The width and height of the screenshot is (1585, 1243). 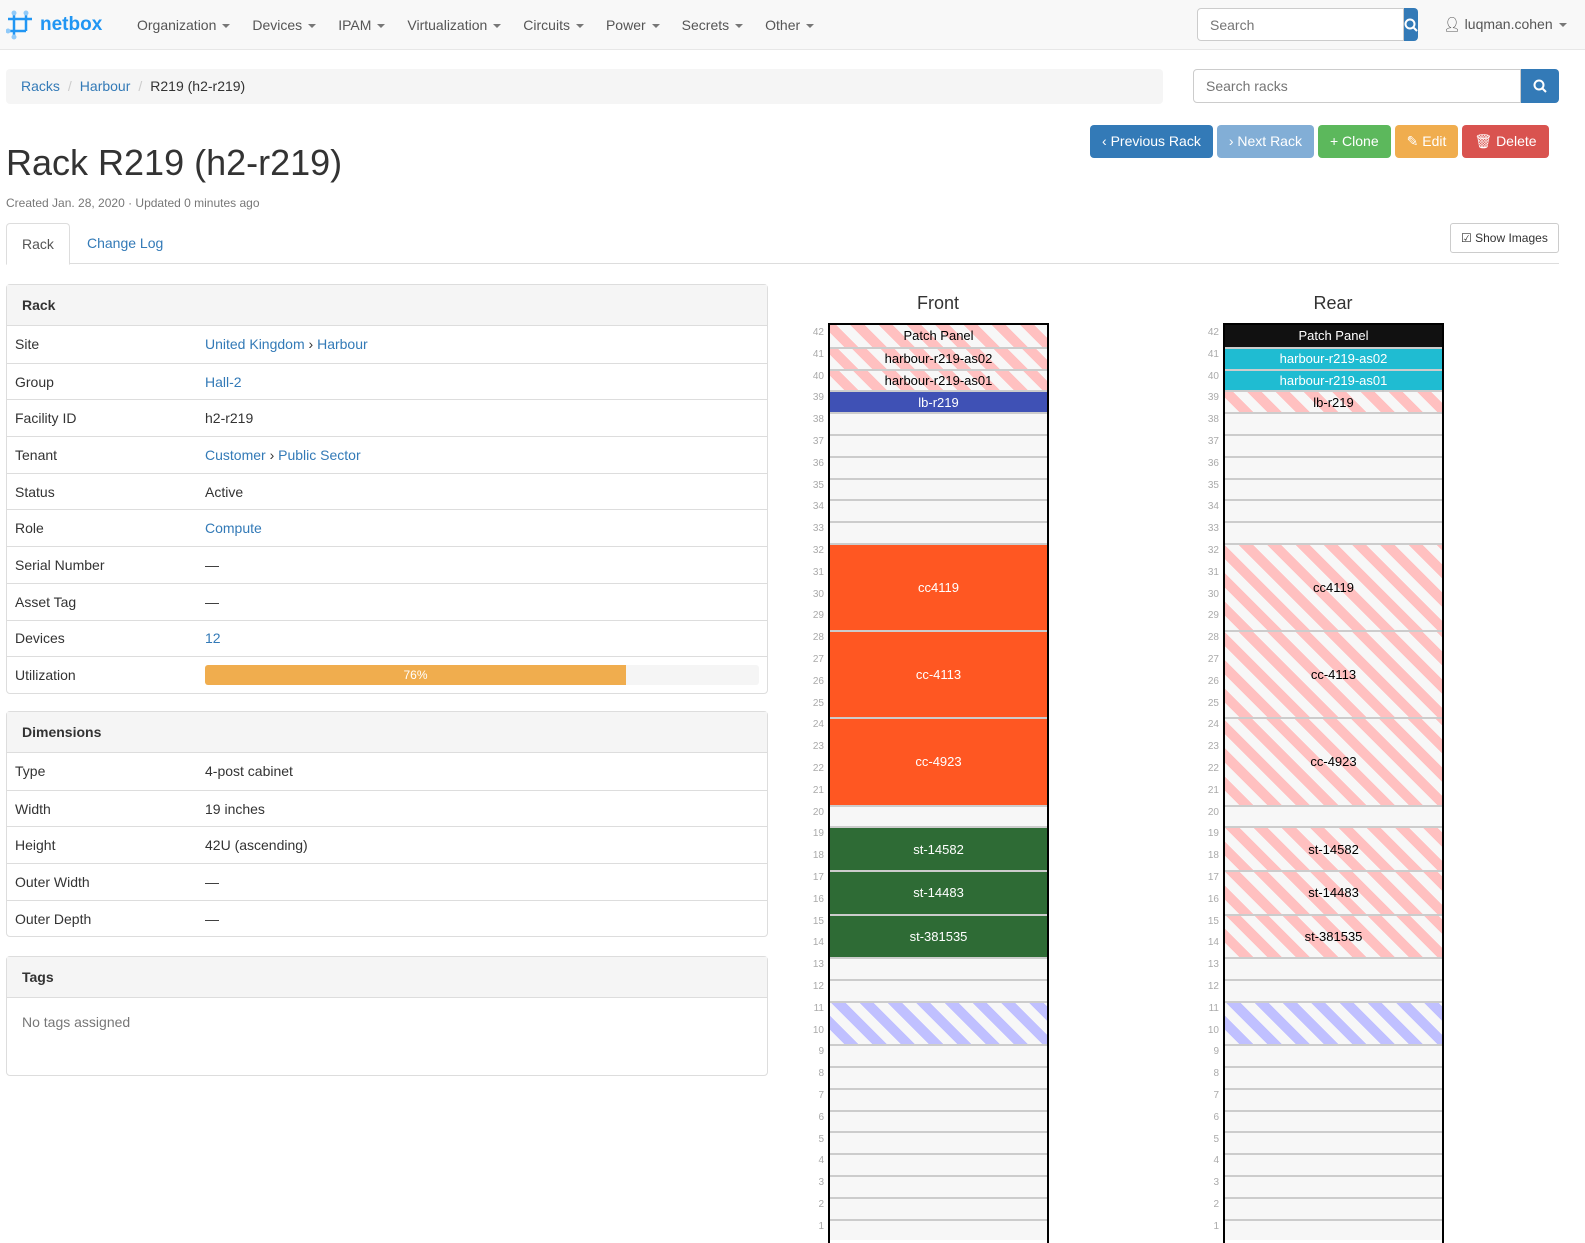 What do you see at coordinates (40, 86) in the screenshot?
I see `breadcrumb-racks: Racks` at bounding box center [40, 86].